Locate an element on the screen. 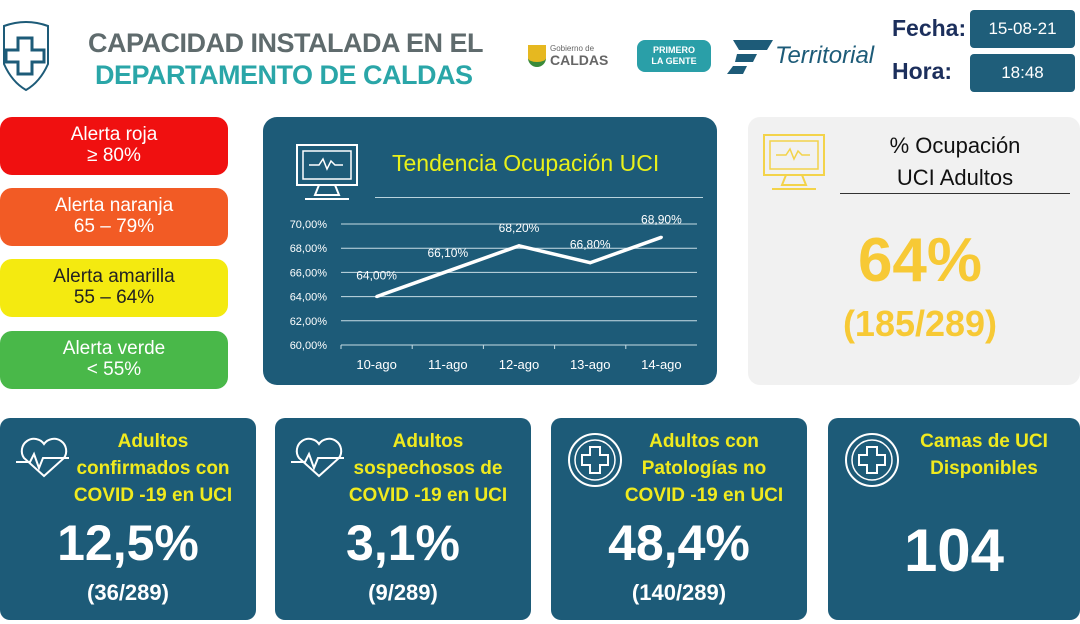  alert-name: Alerta naranja is located at coordinates (114, 205).